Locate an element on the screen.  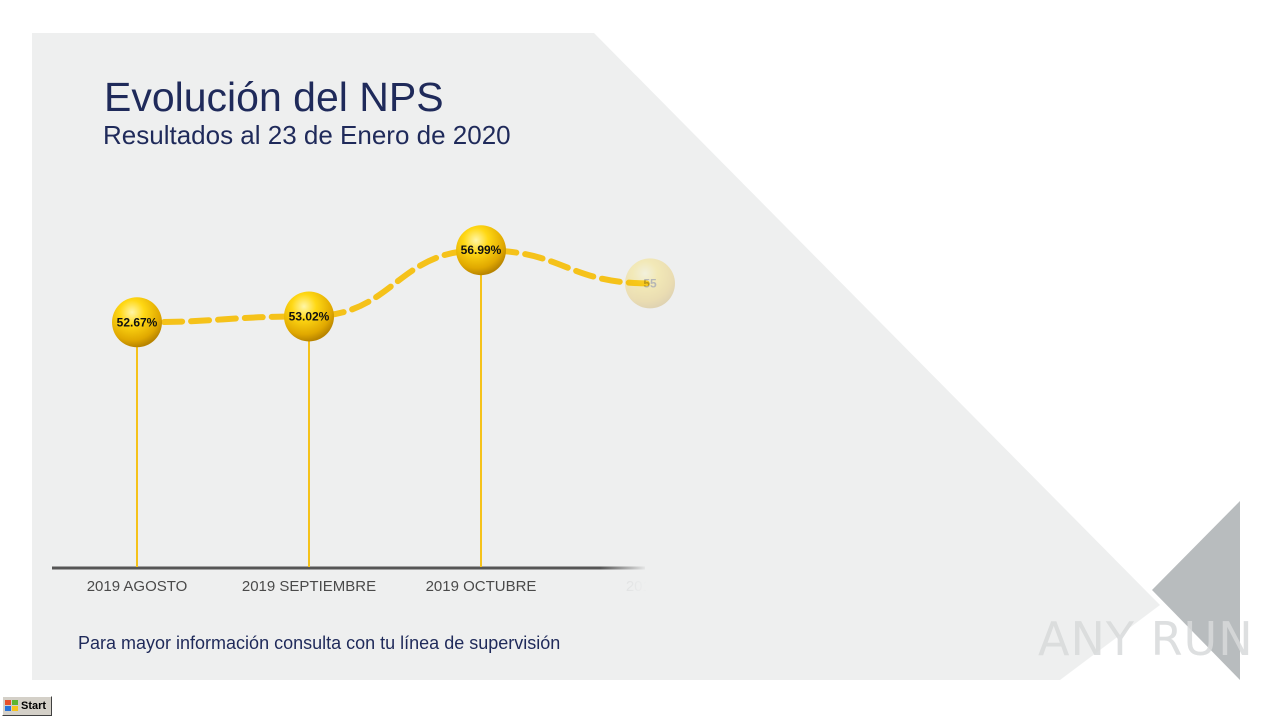
start-button: Start is located at coordinates (27, 706).